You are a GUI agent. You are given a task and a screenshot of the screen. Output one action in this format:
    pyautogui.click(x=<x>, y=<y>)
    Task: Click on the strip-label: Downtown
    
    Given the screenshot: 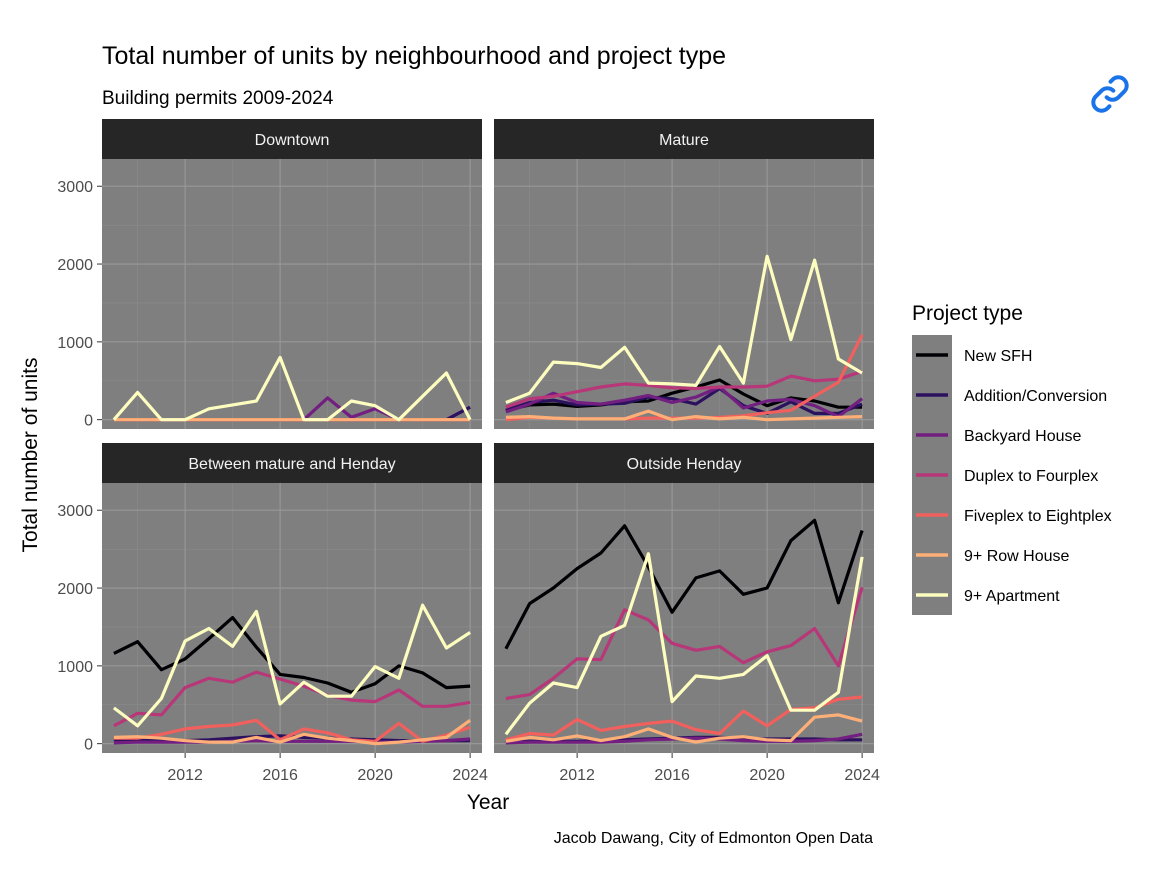 What is the action you would take?
    pyautogui.click(x=292, y=140)
    